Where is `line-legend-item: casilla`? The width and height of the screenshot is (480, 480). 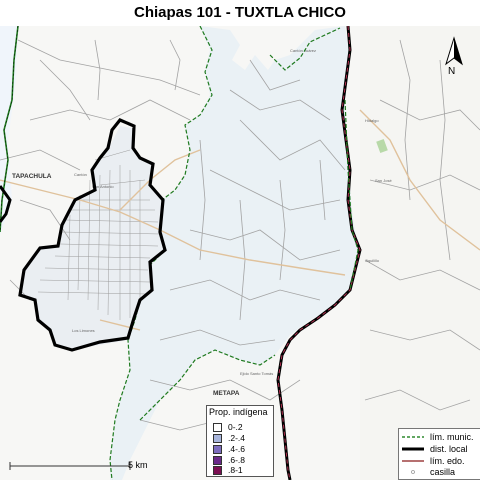
line-legend-item: casilla is located at coordinates (428, 471).